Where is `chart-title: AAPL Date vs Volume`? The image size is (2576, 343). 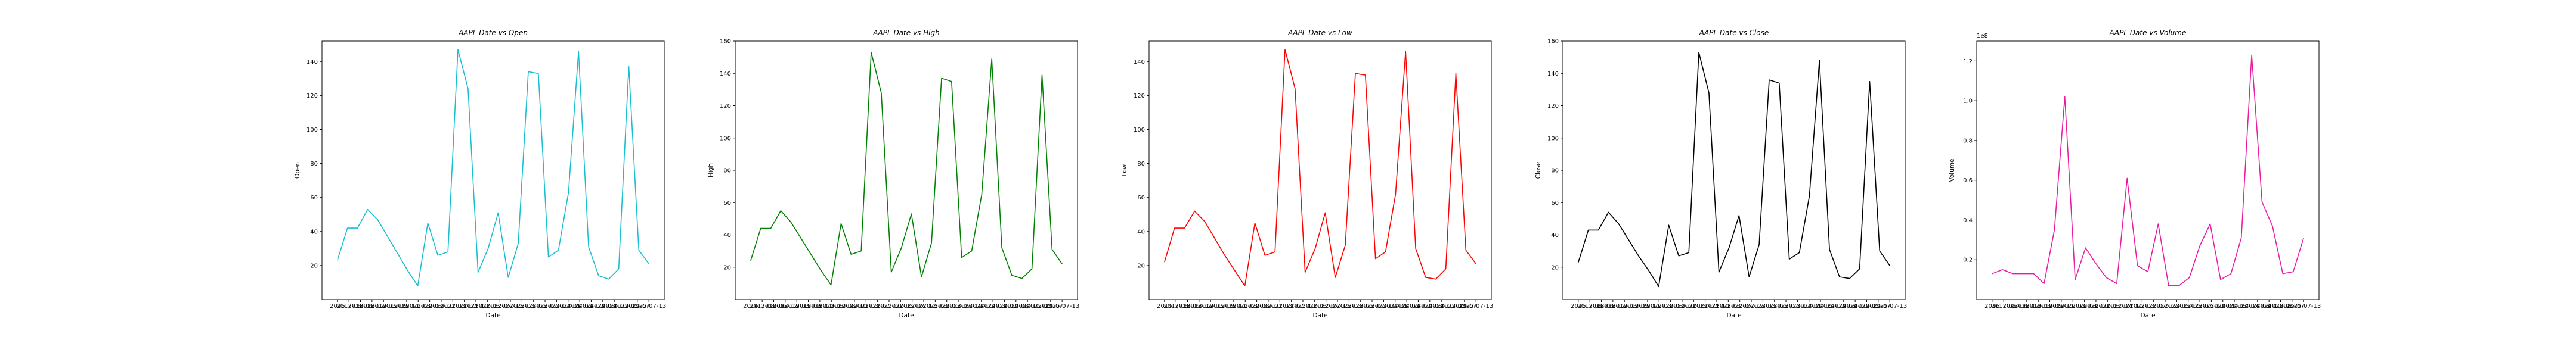
chart-title: AAPL Date vs Volume is located at coordinates (2148, 33).